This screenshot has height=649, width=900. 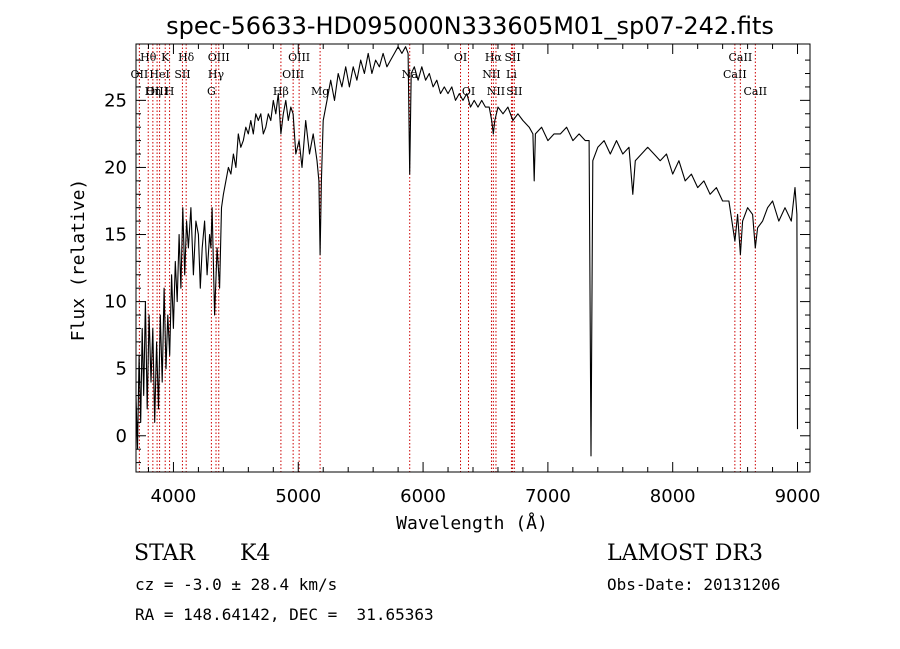 I want to click on line-label-16: Na, so click(x=410, y=74).